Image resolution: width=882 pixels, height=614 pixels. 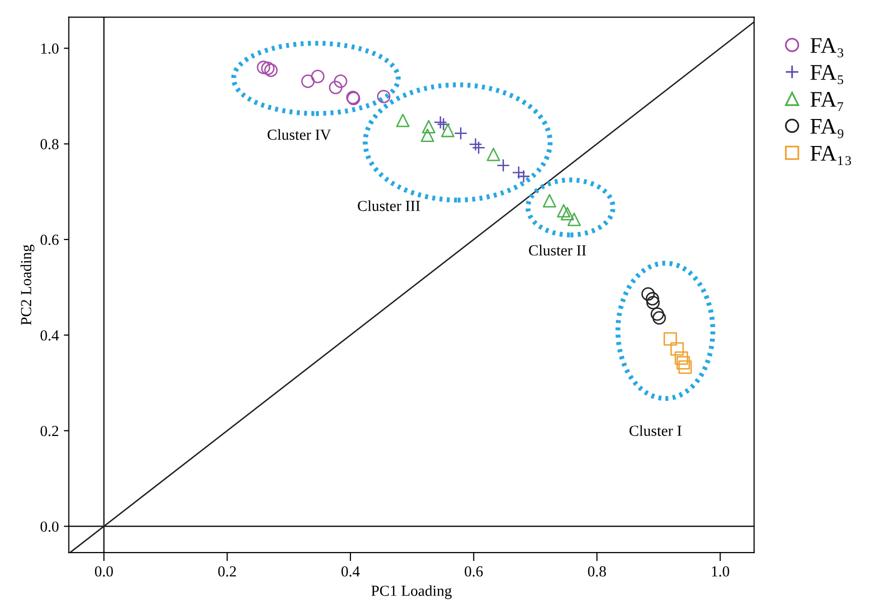 I want to click on x-tick-label: 0.2, so click(x=227, y=571).